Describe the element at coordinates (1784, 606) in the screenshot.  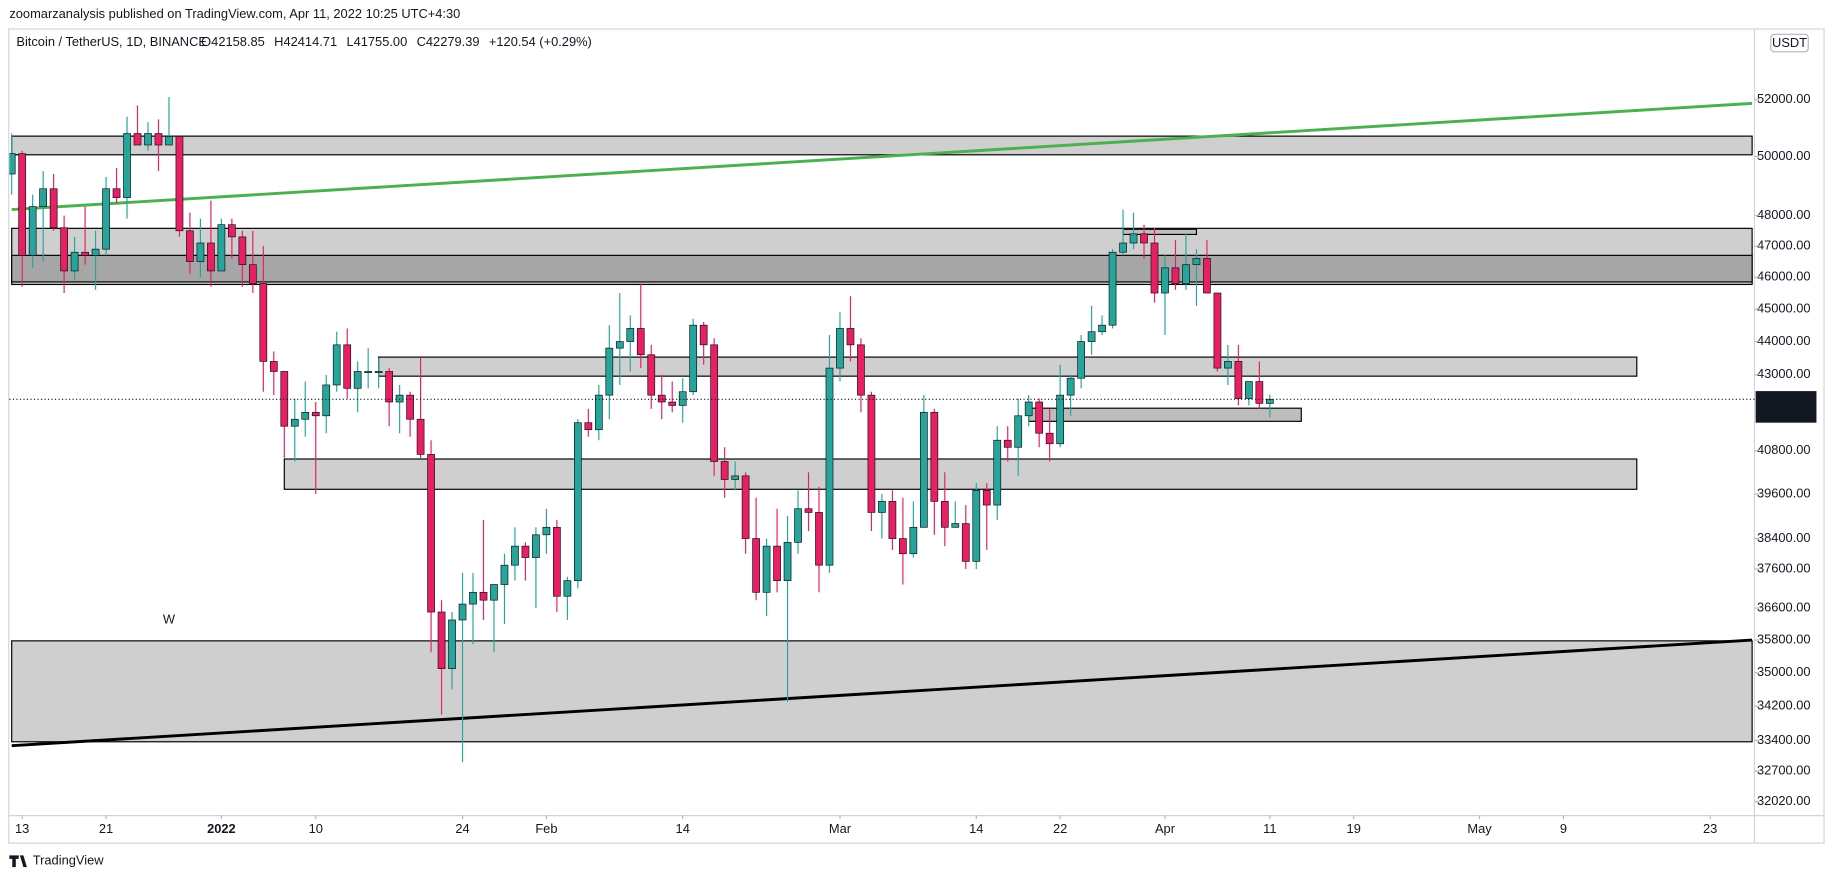
I see `y-tick-label: 36600.00` at that location.